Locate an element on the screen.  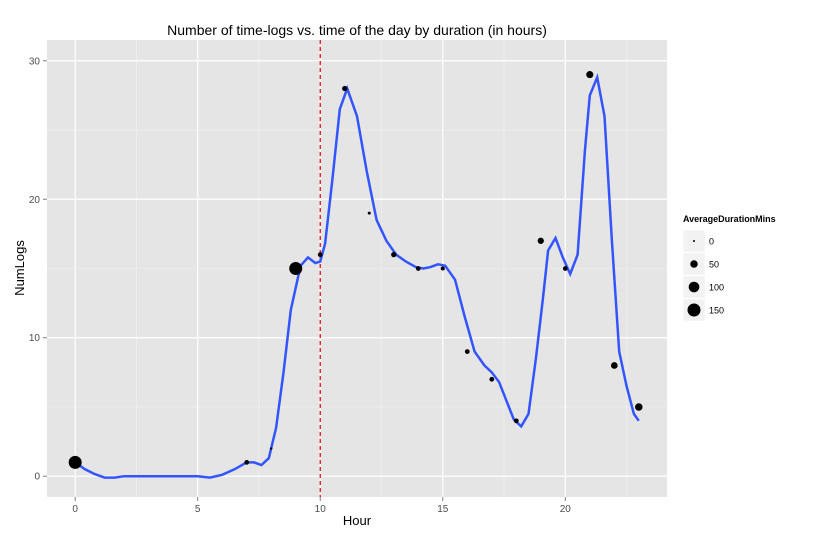
y-axis-ticks: 0 10 20 30 is located at coordinates (38, 269).